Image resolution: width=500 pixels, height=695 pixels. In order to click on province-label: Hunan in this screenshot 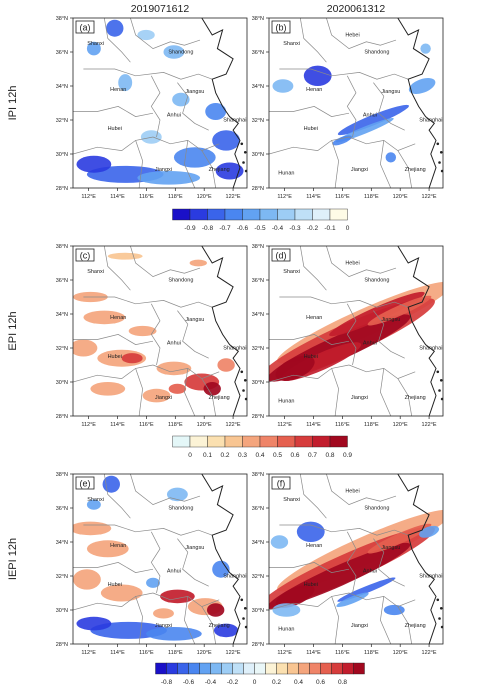, I will do `click(286, 401)`.